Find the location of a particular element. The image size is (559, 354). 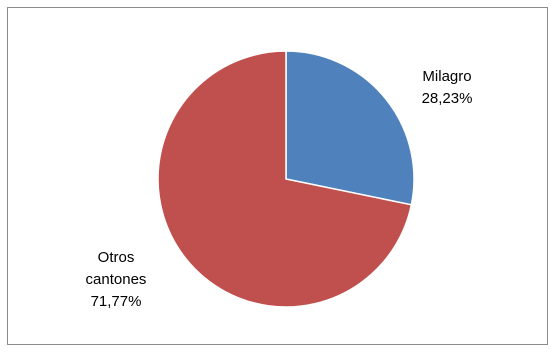

slice-label-otros-name-line1: Otros is located at coordinates (116, 257).